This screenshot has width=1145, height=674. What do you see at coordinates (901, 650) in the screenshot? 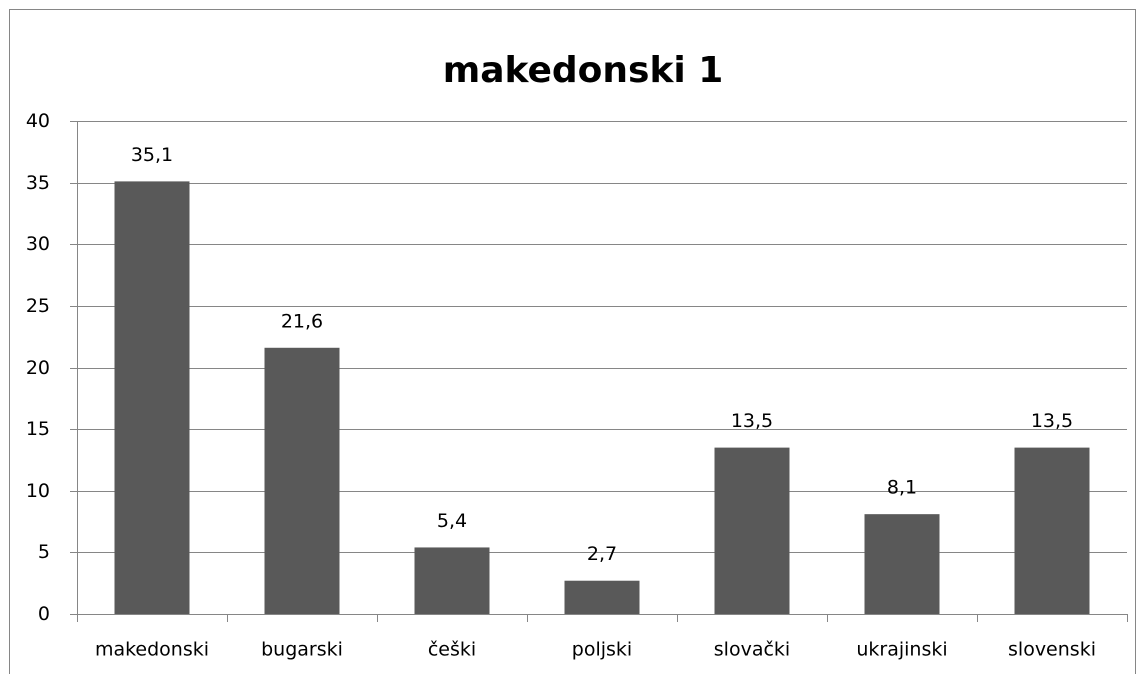
I see `x-tick-label: ukrajinski` at bounding box center [901, 650].